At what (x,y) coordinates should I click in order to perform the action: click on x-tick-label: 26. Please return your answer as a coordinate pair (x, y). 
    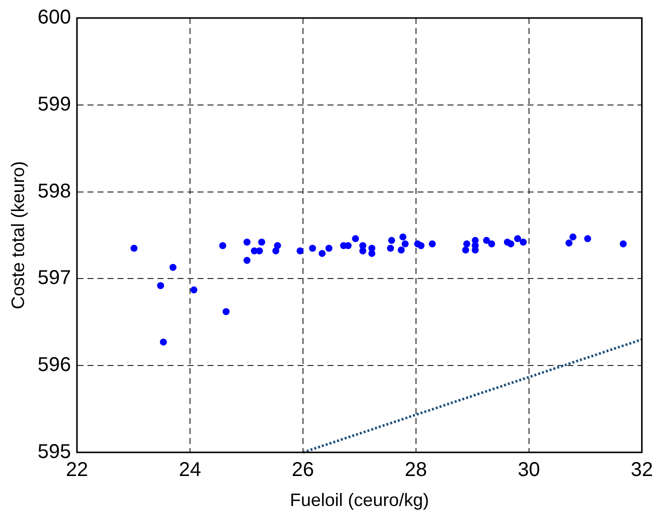
    Looking at the image, I should click on (303, 469).